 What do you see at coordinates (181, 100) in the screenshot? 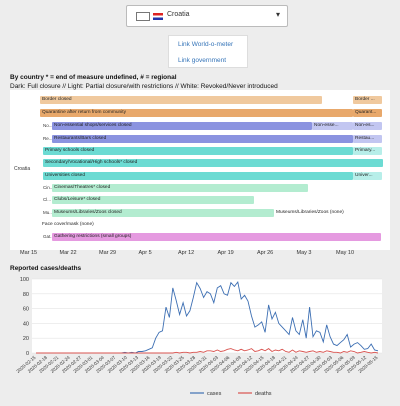
I see `measure-bar: Border closed` at bounding box center [181, 100].